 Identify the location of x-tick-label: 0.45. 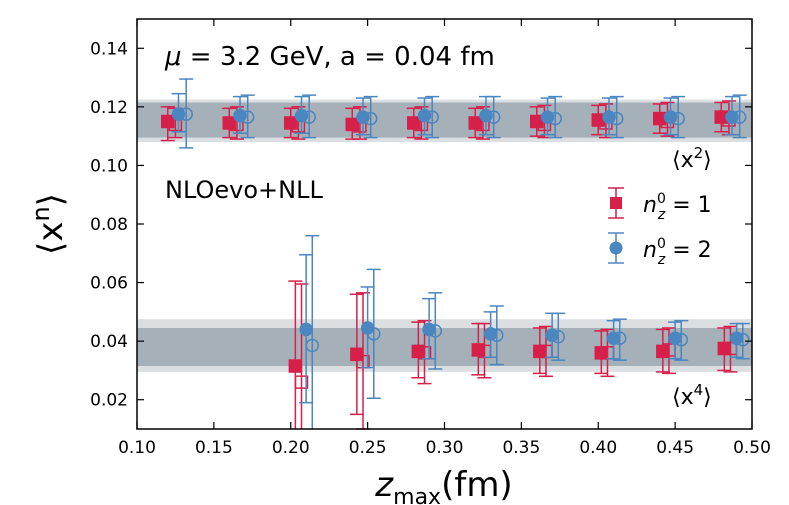
(675, 448).